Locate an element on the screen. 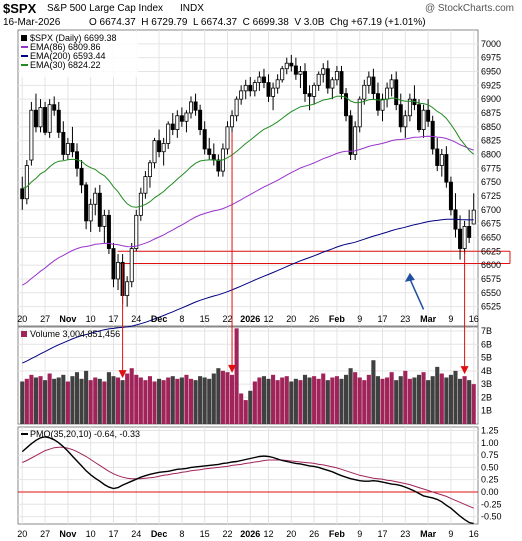 The height and width of the screenshot is (541, 522). x-tick-label-price: 8 is located at coordinates (181, 319).